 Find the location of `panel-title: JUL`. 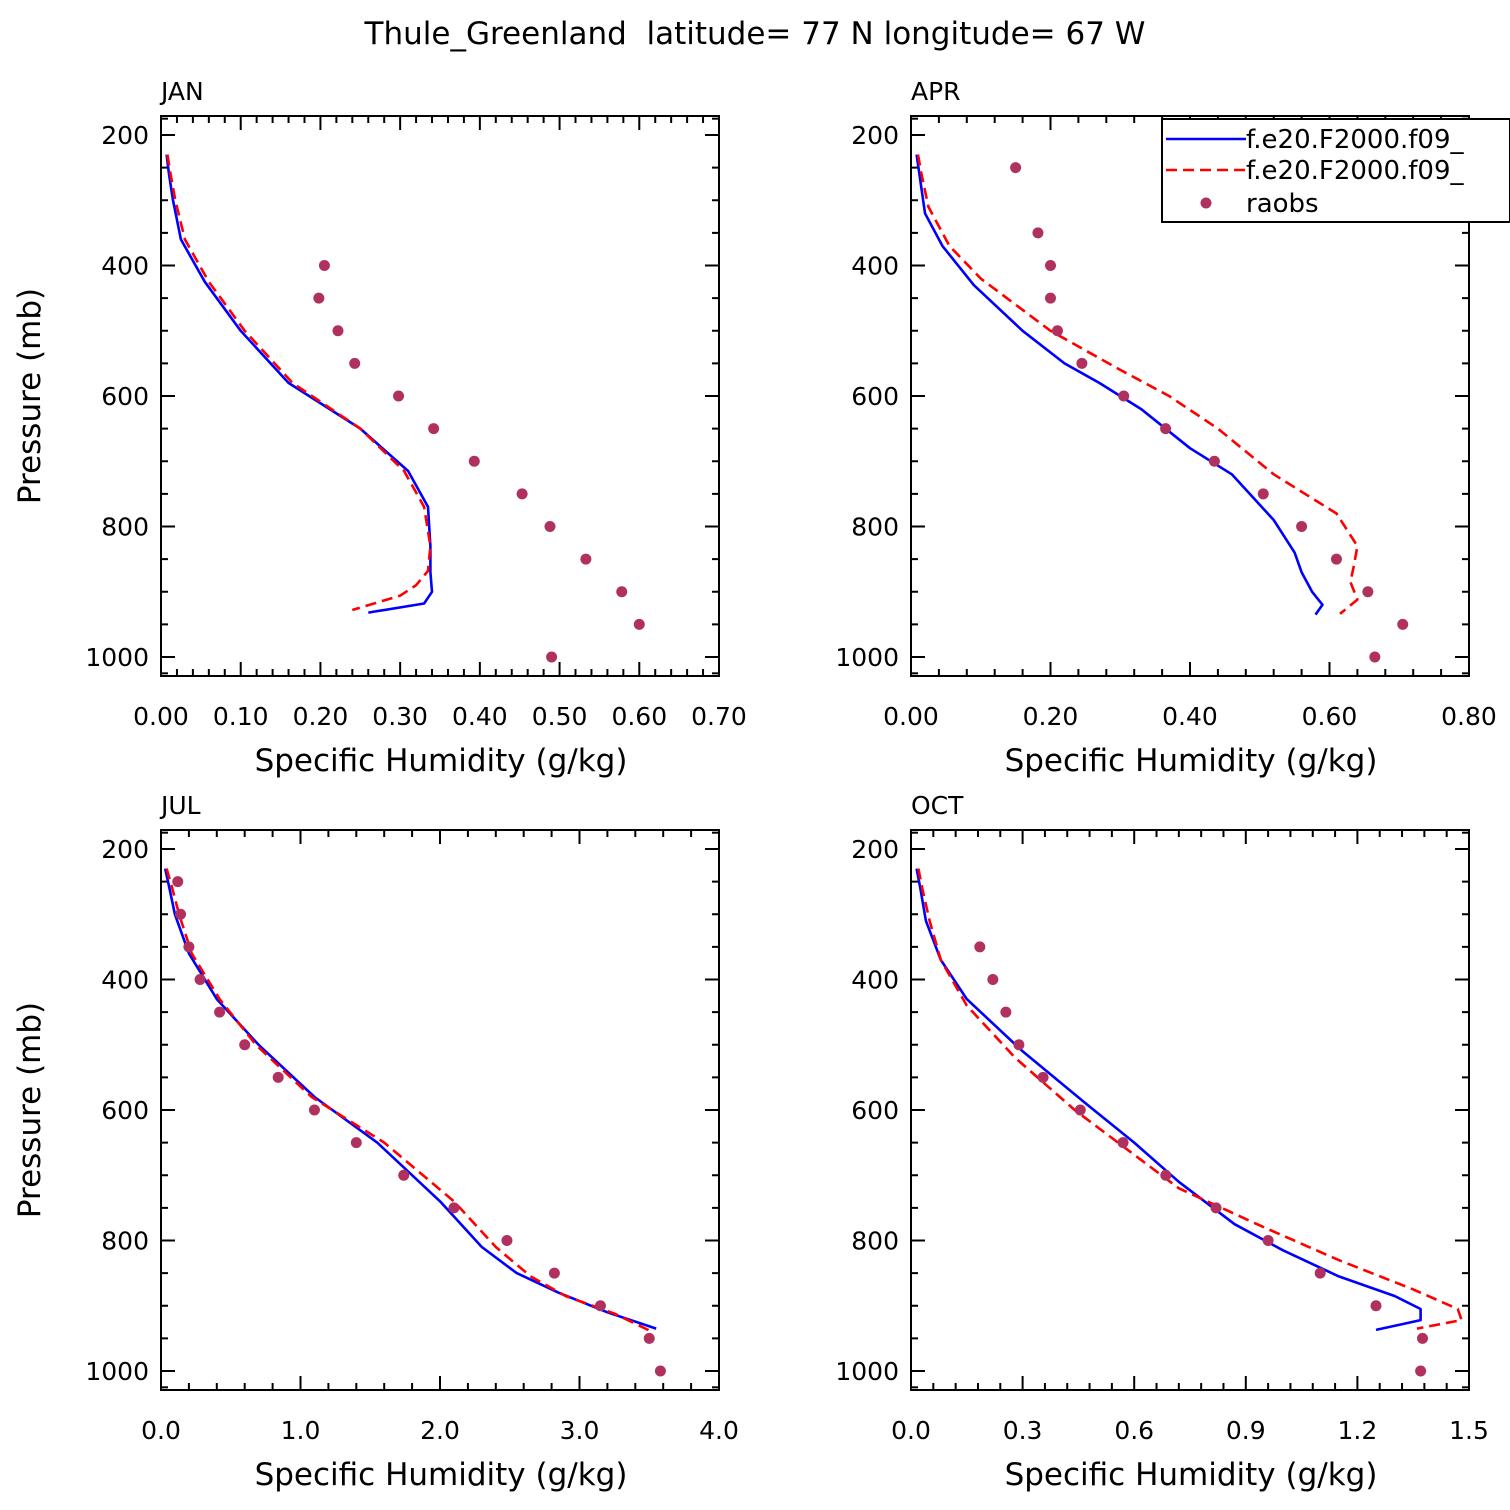

panel-title: JUL is located at coordinates (180, 805).